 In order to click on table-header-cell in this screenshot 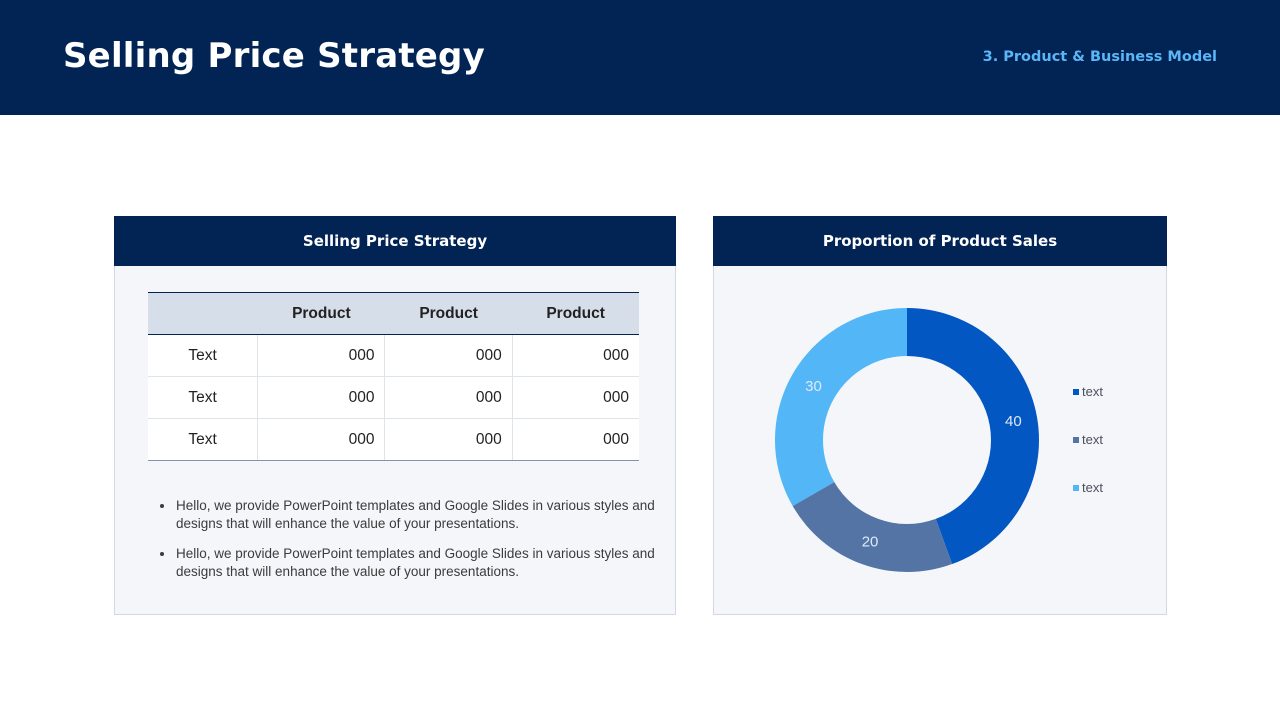, I will do `click(203, 313)`.